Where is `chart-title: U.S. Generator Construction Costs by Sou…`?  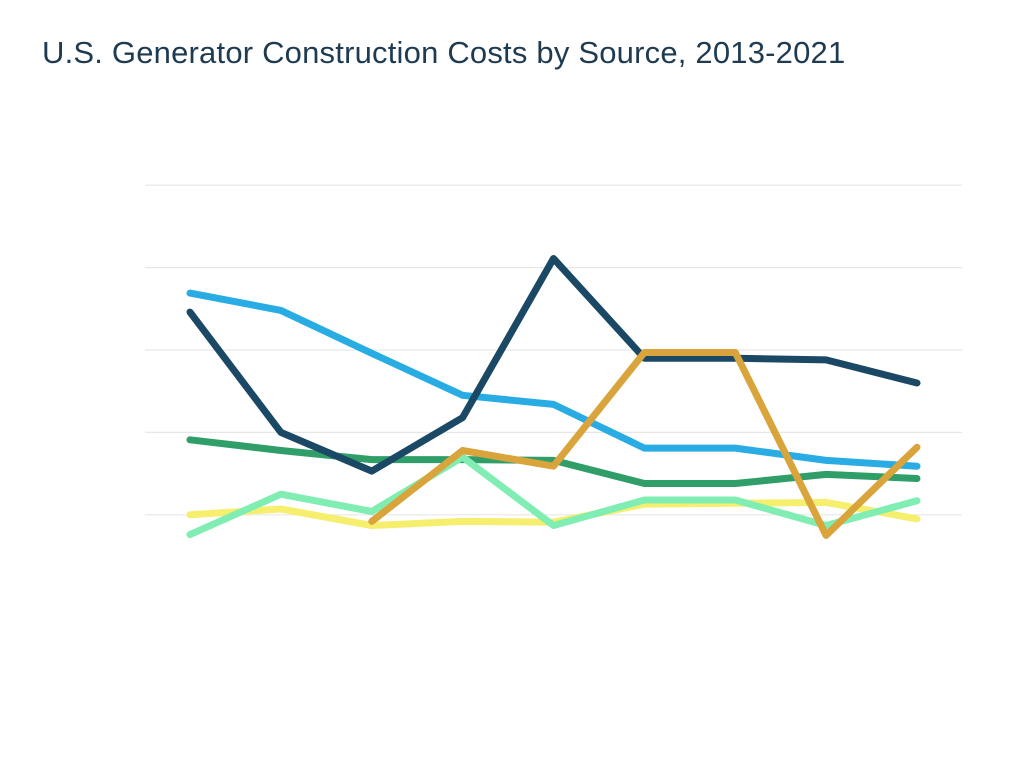 chart-title: U.S. Generator Construction Costs by Sou… is located at coordinates (444, 52).